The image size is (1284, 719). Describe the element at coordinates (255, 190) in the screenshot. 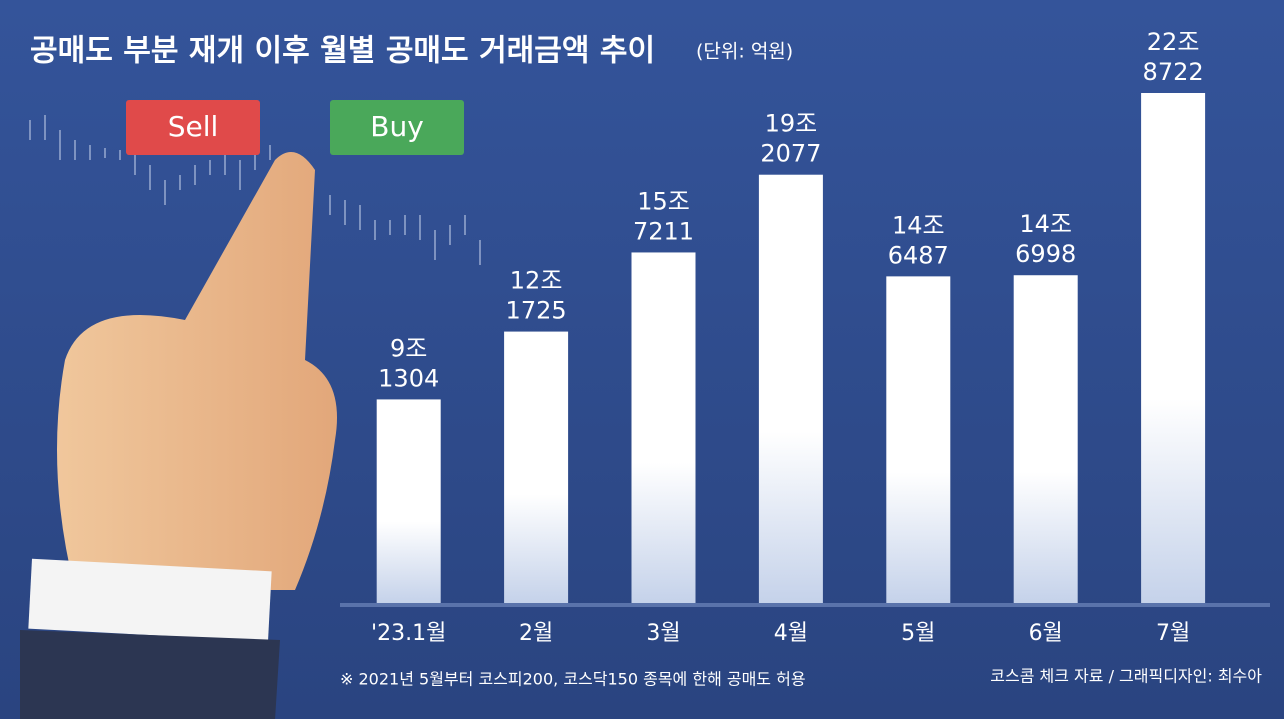

I see `candles` at that location.